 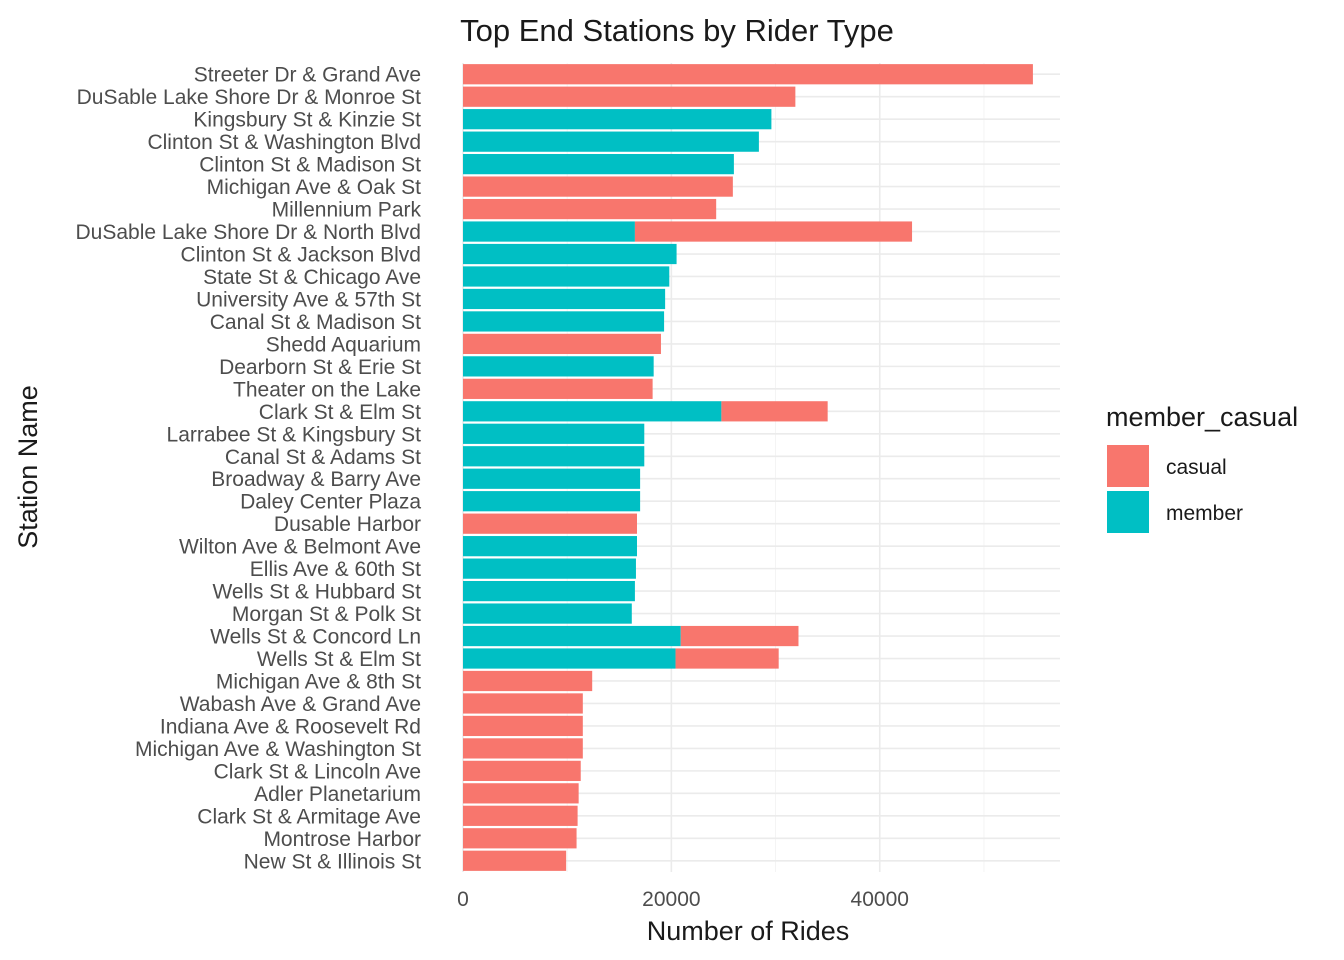 What do you see at coordinates (301, 255) in the screenshot?
I see `y-tick-label: Clinton St & Jackson Blvd` at bounding box center [301, 255].